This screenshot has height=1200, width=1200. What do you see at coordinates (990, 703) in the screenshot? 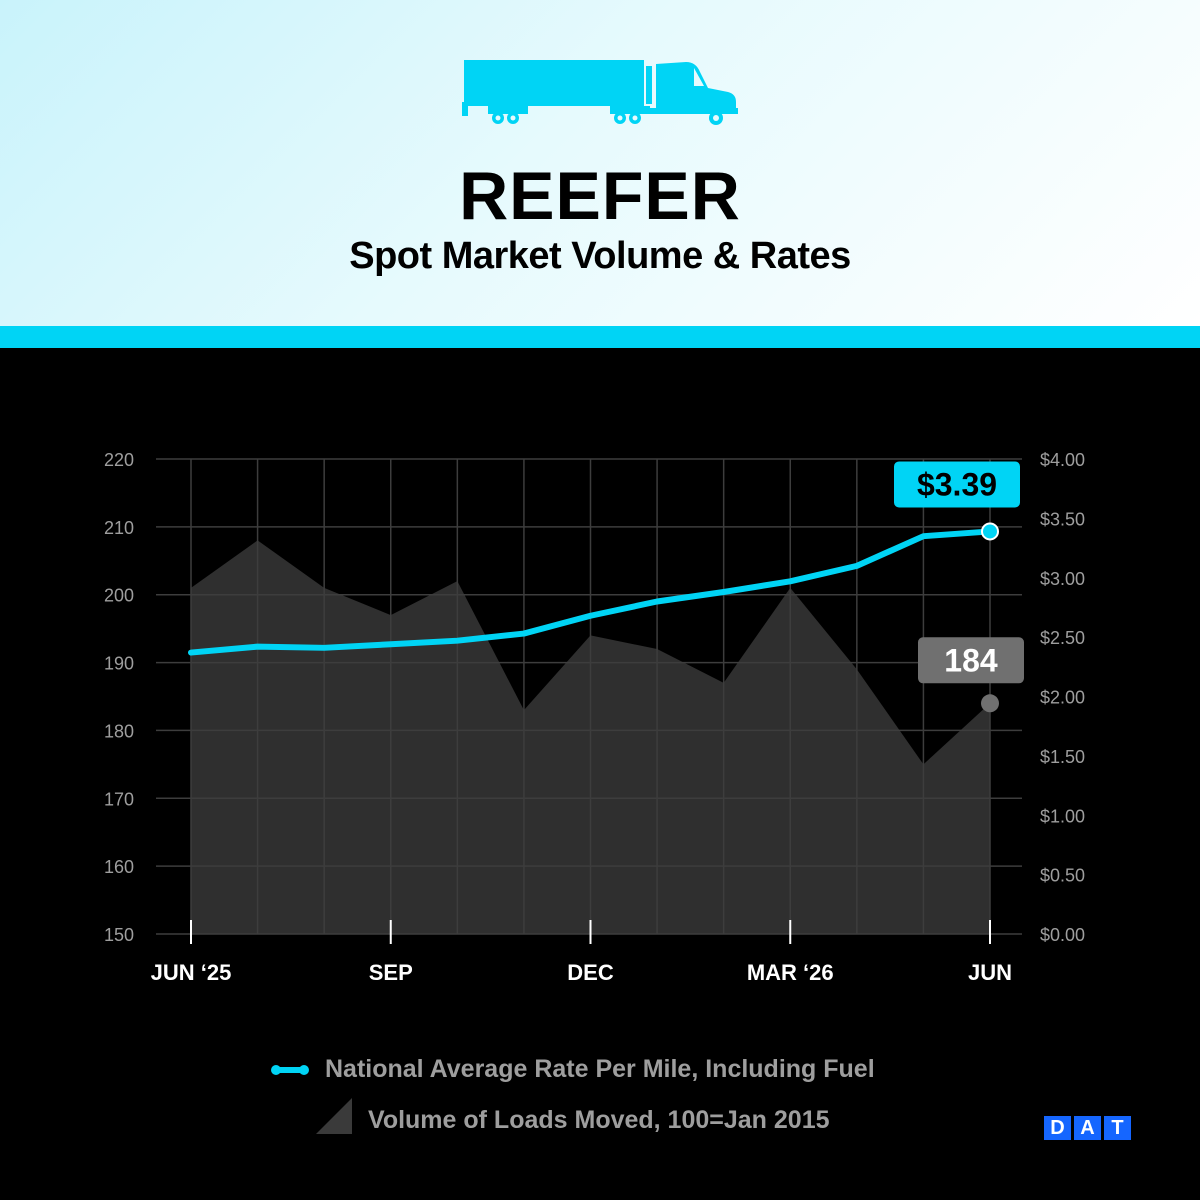
I see `volume-end-point` at bounding box center [990, 703].